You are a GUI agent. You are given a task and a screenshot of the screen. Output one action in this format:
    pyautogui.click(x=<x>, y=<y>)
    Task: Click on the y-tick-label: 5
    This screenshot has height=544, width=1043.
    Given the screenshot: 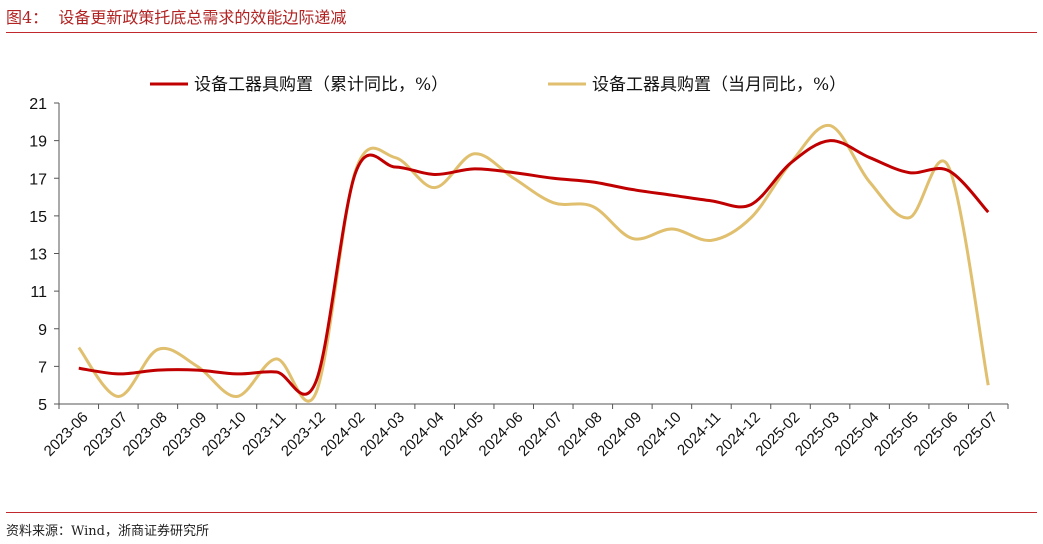 What is the action you would take?
    pyautogui.click(x=42, y=405)
    